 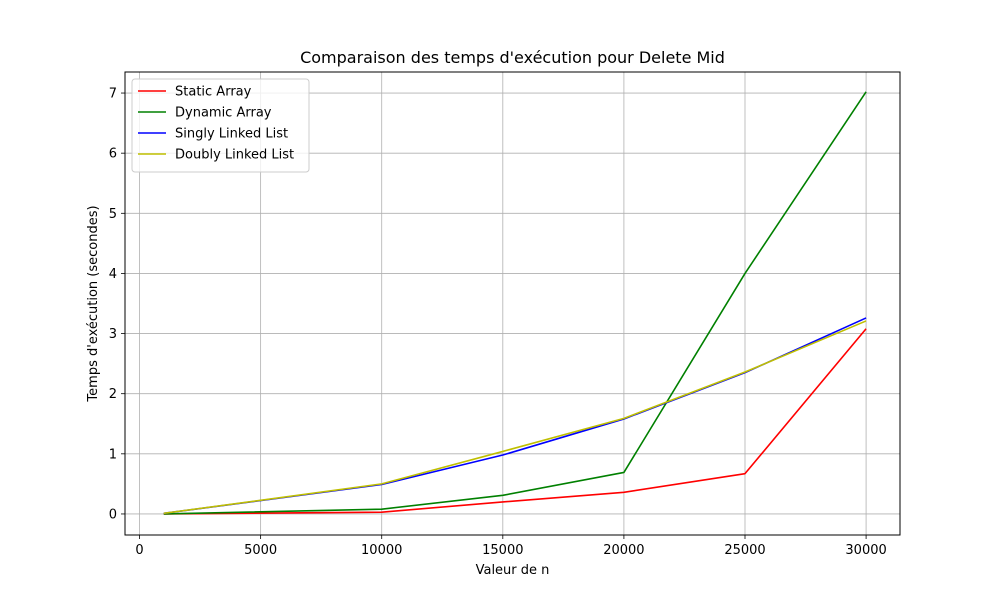 I want to click on y-tick-label: 4, so click(x=113, y=274).